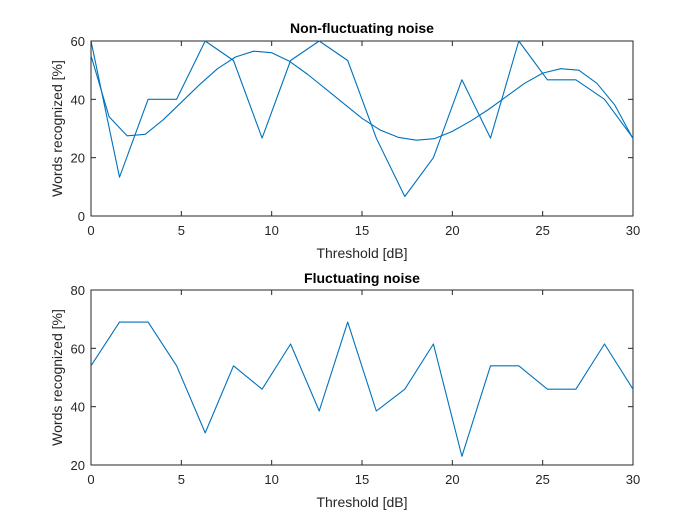 Image resolution: width=700 pixels, height=526 pixels. I want to click on bottom-x-tick-label: 20, so click(452, 479).